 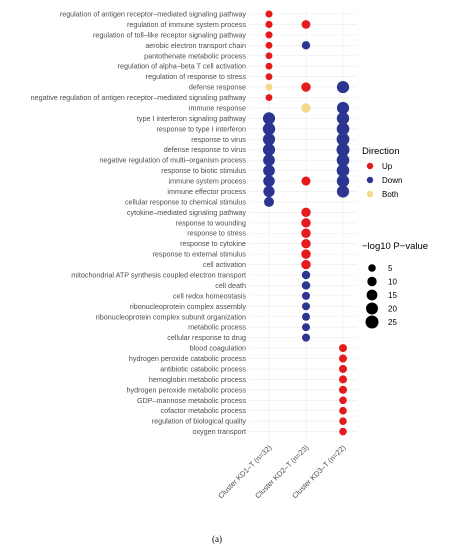 I want to click on legend-size-label: 10, so click(x=392, y=282).